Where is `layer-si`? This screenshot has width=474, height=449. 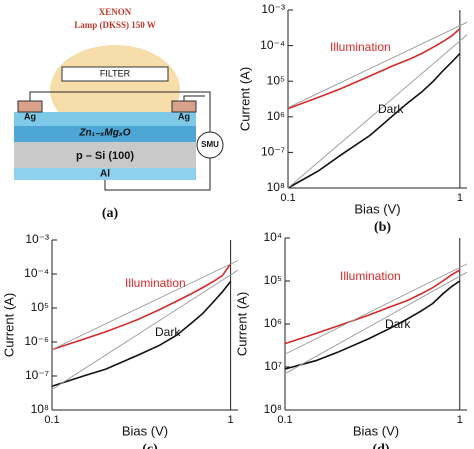
layer-si is located at coordinates (105, 155).